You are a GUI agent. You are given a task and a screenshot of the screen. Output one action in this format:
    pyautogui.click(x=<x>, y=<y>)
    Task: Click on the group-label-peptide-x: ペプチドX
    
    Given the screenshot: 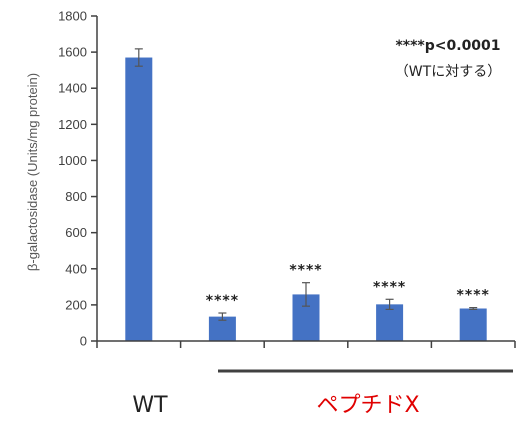 What is the action you would take?
    pyautogui.click(x=367, y=405)
    